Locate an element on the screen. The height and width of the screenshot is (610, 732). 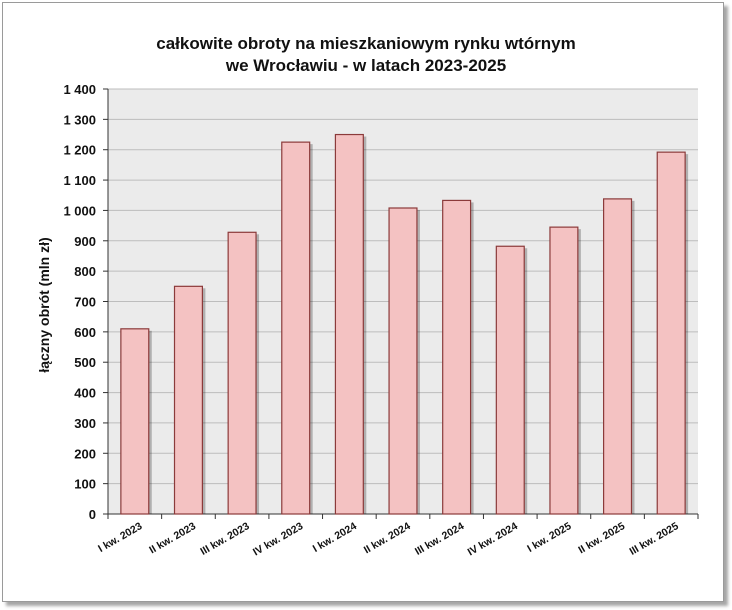
y-tick-label: 200 is located at coordinates (85, 453).